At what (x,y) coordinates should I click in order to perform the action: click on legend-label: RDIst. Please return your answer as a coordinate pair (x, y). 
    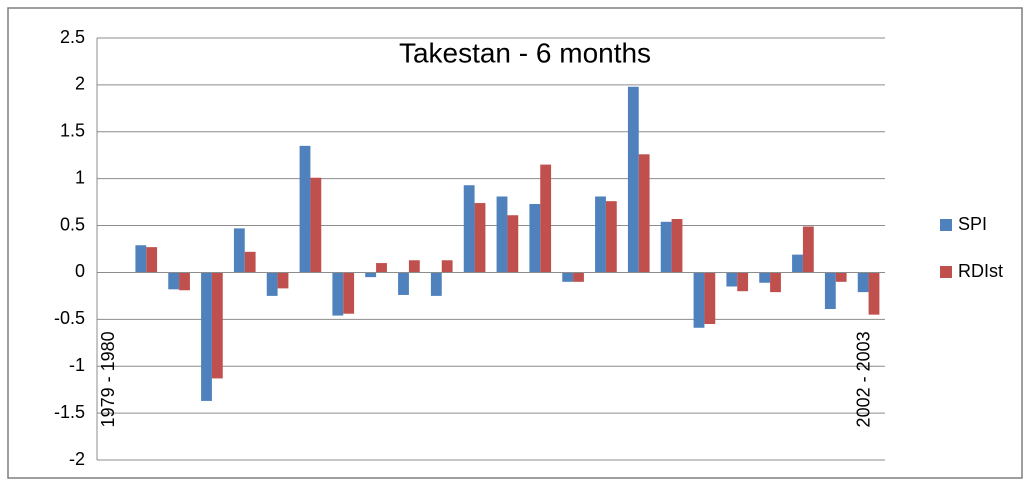
    Looking at the image, I should click on (980, 271).